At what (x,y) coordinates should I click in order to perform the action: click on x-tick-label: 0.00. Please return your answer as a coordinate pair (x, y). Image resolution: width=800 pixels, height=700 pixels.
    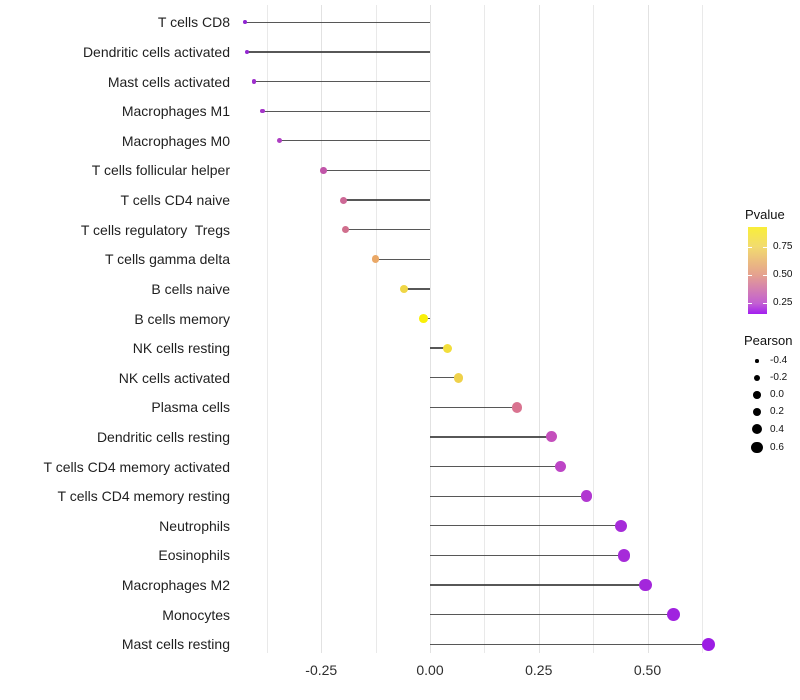
    Looking at the image, I should click on (430, 670).